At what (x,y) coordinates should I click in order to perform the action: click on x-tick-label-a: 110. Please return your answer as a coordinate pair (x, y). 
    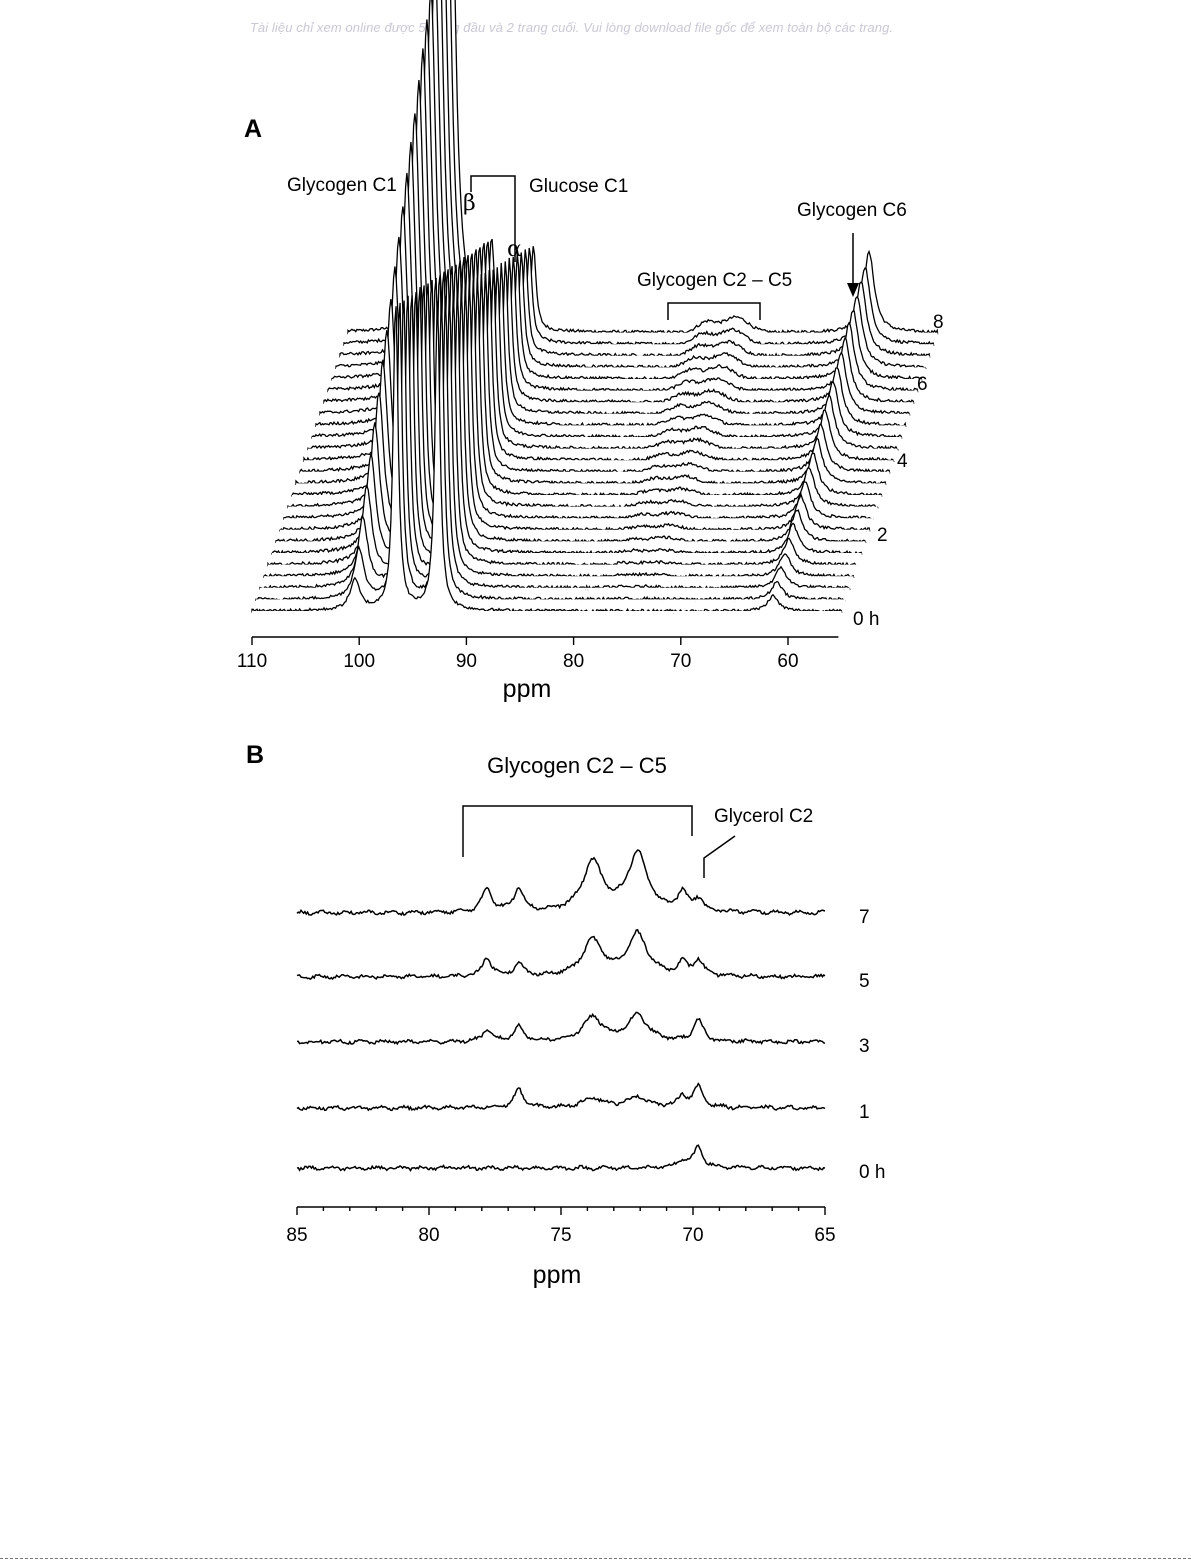
    Looking at the image, I should click on (252, 661).